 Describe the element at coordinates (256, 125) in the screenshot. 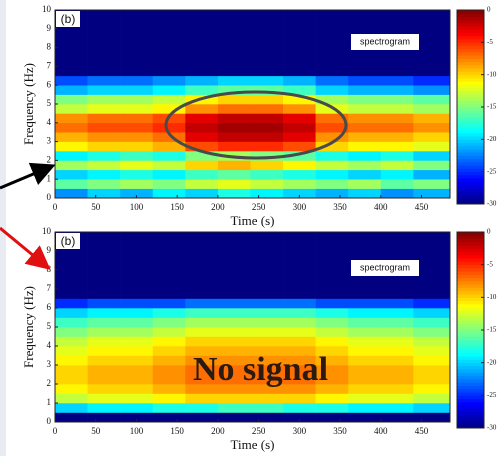

I see `highlight-ellipse` at that location.